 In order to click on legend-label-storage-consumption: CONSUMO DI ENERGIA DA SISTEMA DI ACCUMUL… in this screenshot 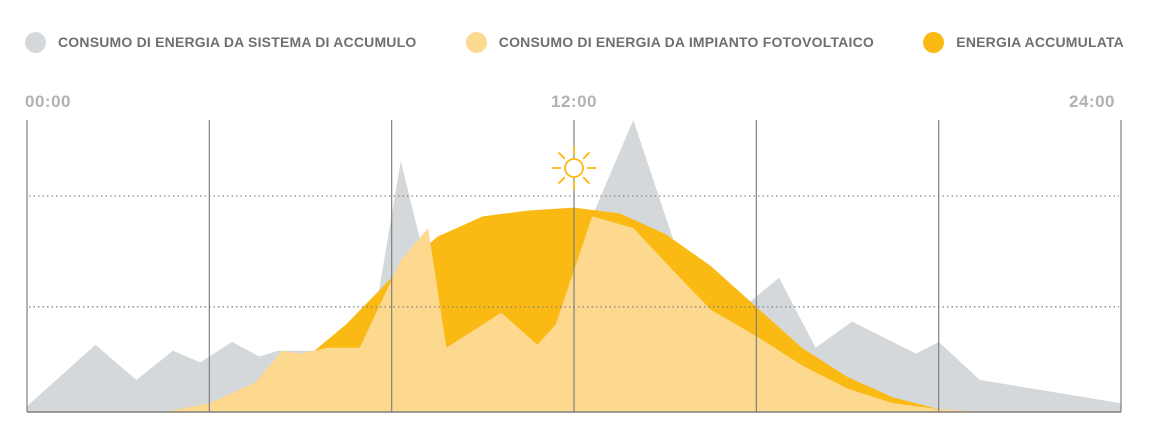, I will do `click(237, 42)`.